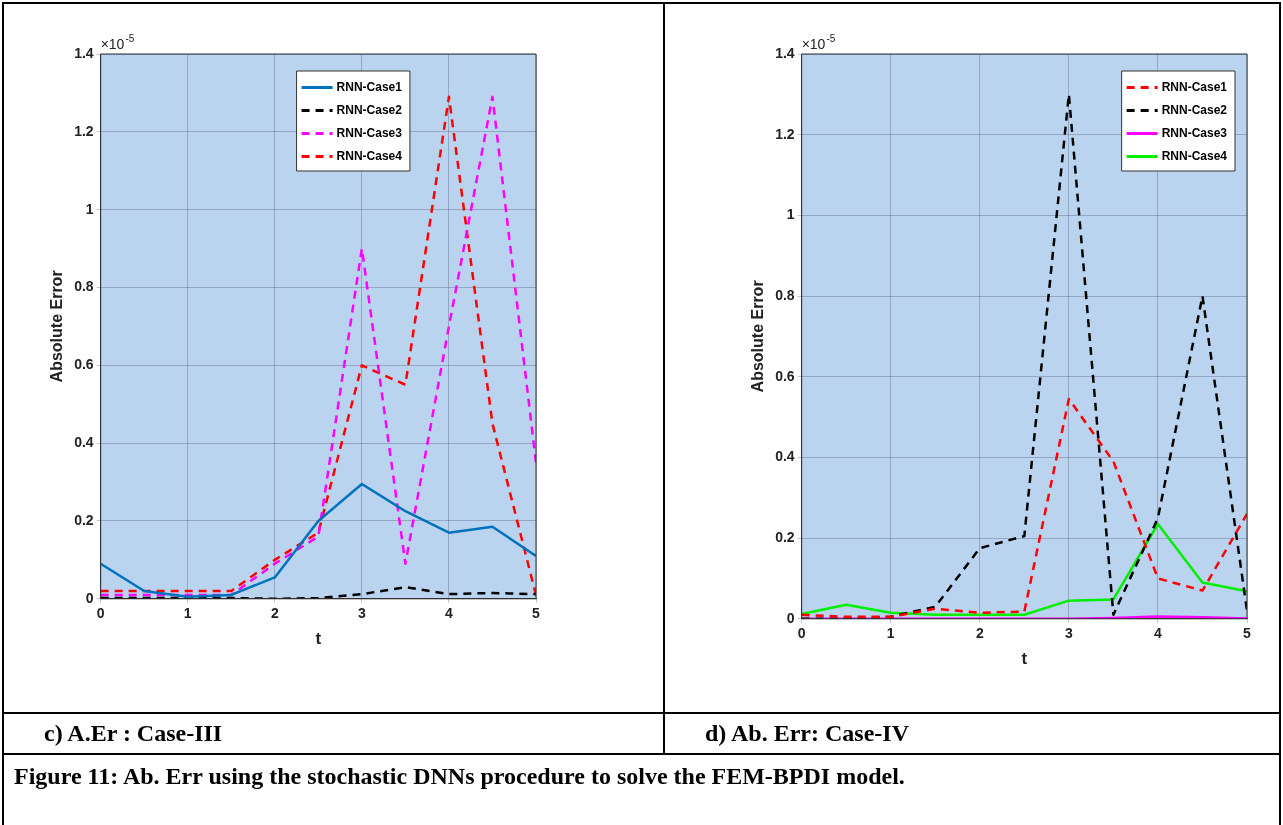 The height and width of the screenshot is (825, 1283). What do you see at coordinates (641, 789) in the screenshot?
I see `caption: Figure 11: Ab. Err using the stochastic DNNs procedure to solve the FEM-BPDI model.` at bounding box center [641, 789].